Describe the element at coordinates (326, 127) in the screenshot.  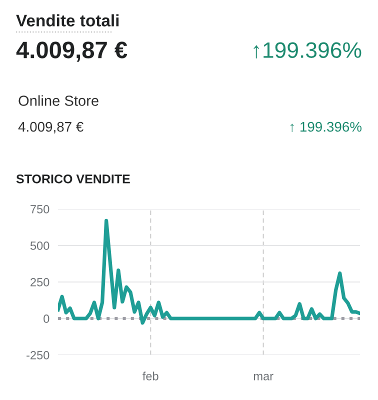
I see `text: ↑ 199.396%` at that location.